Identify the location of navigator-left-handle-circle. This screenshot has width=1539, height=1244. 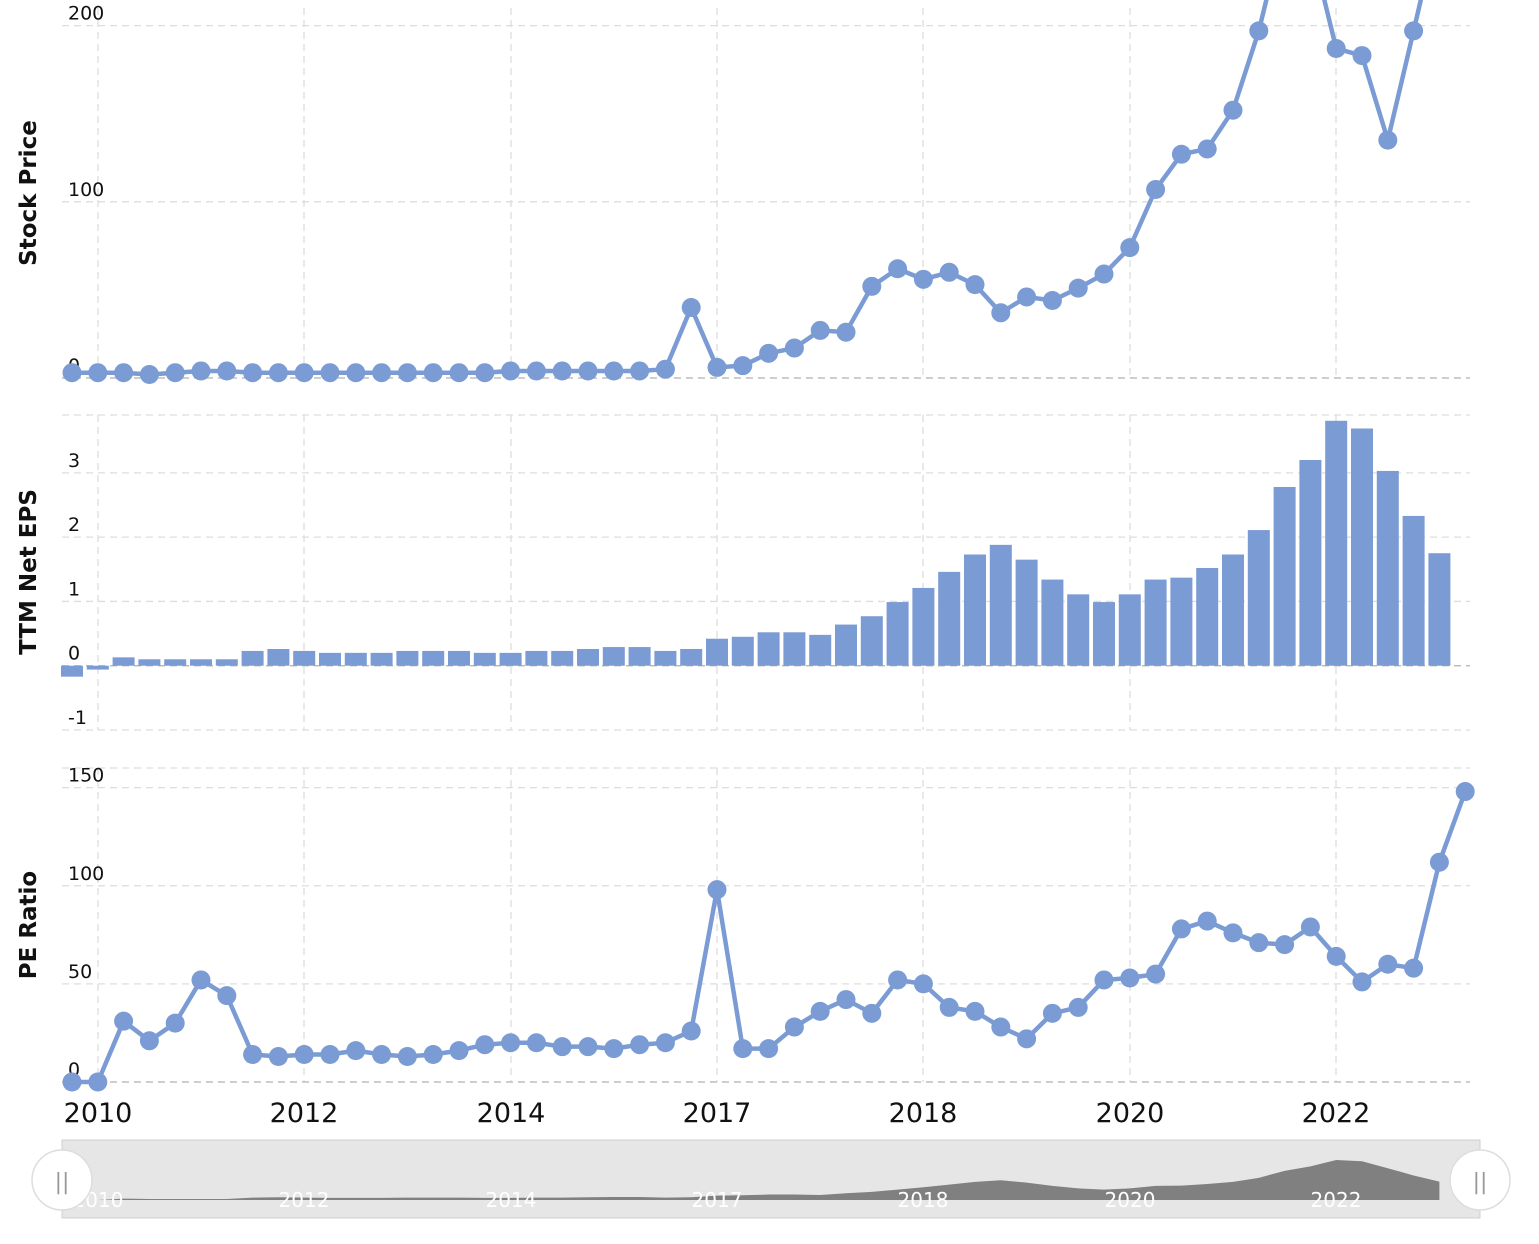
(62, 1180).